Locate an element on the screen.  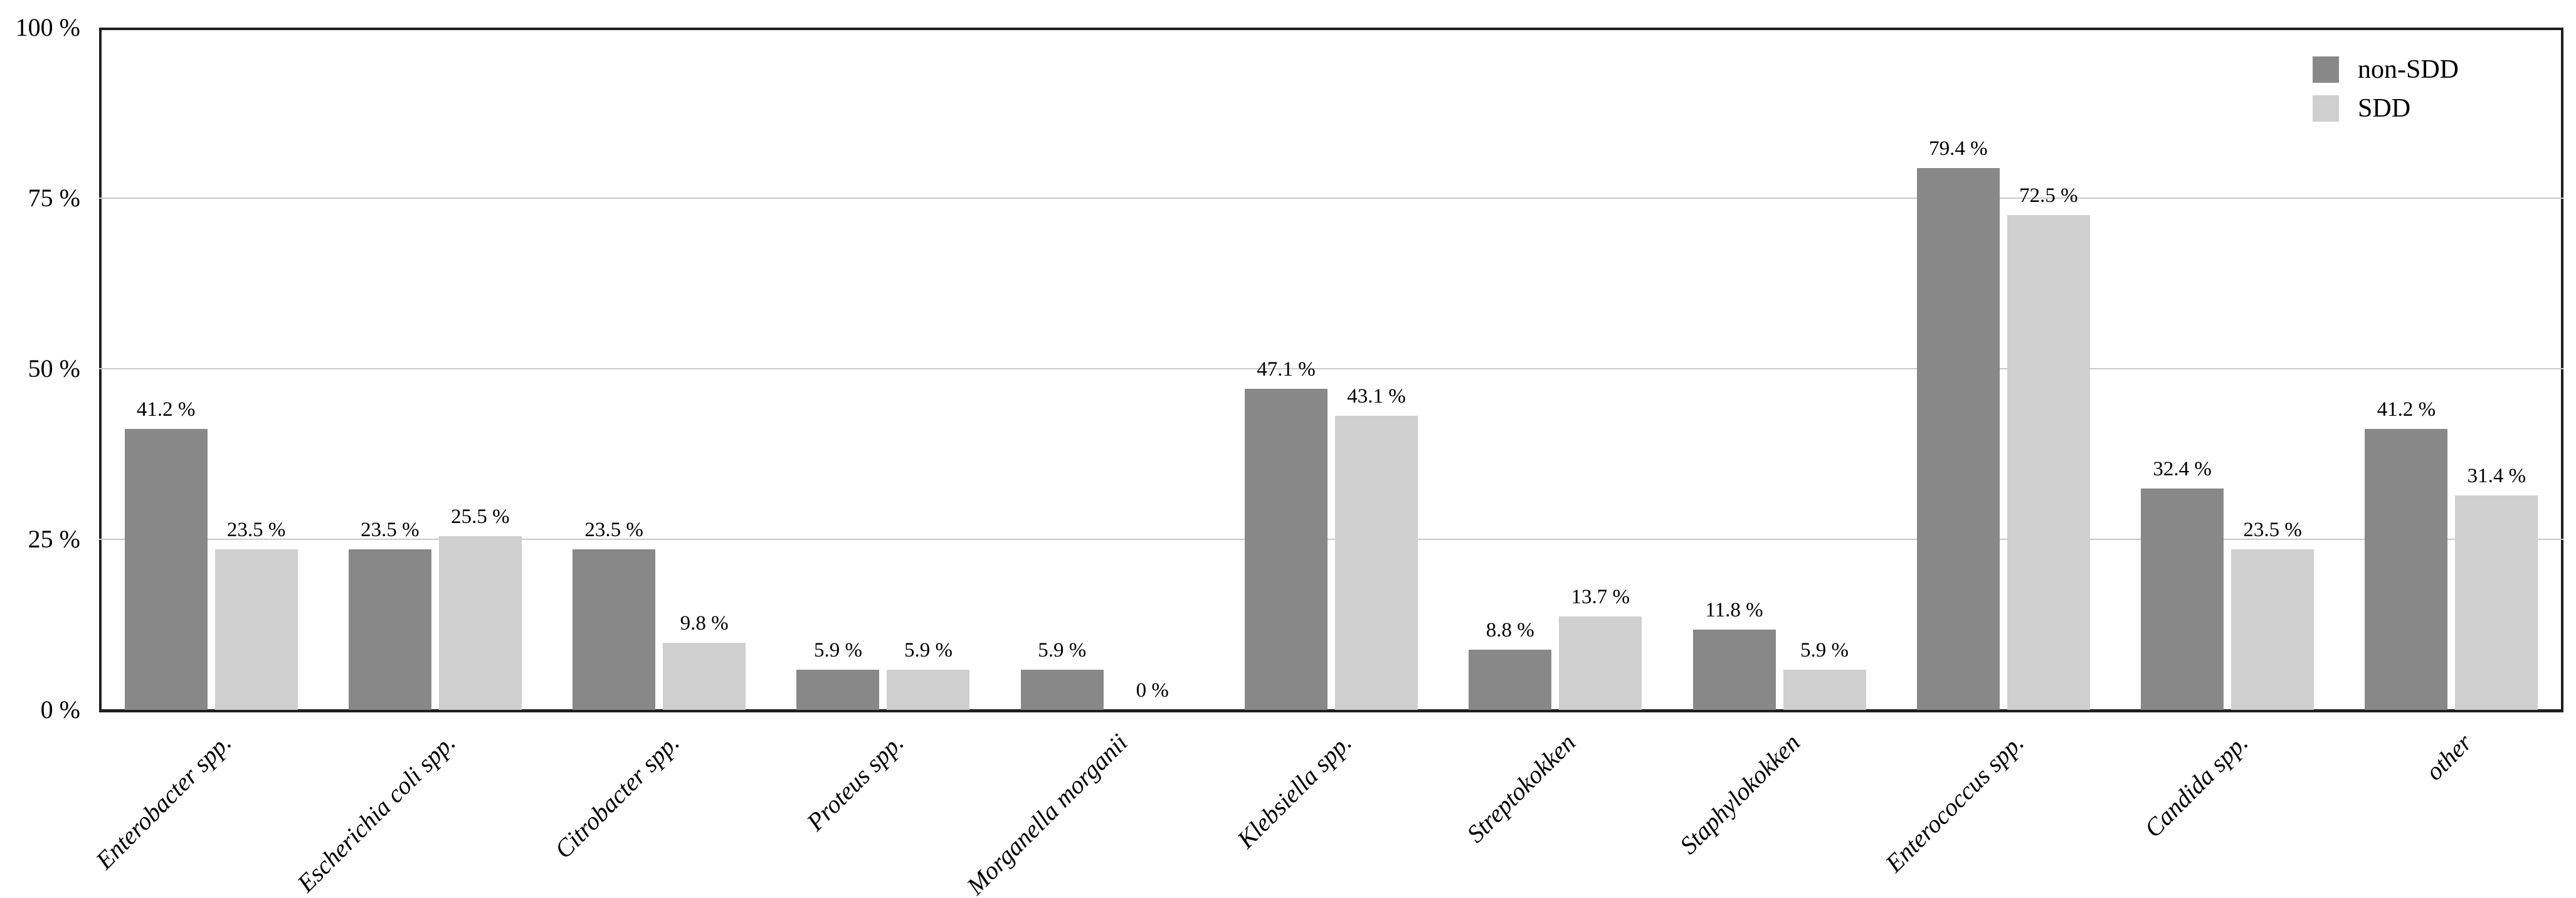
x-axis-label-text: Morganella morganii is located at coordinates (1047, 813).